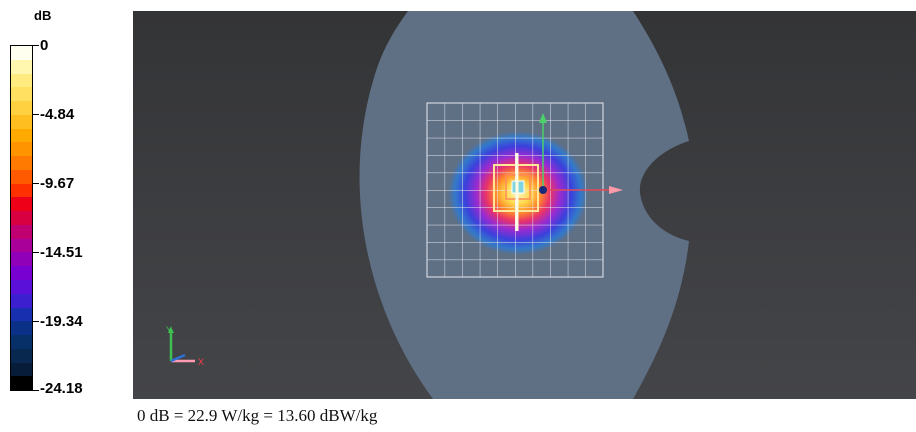 The width and height of the screenshot is (916, 432). Describe the element at coordinates (57, 114) in the screenshot. I see `legend-label-1: -4.84` at that location.